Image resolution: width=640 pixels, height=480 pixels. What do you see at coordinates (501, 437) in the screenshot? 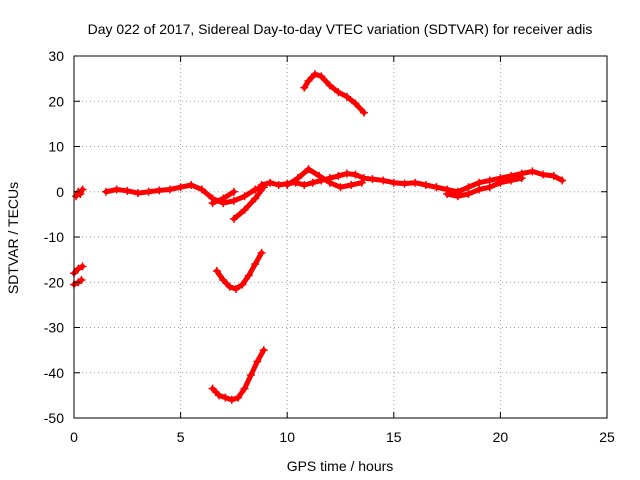
I see `x-tick-label: 20` at bounding box center [501, 437].